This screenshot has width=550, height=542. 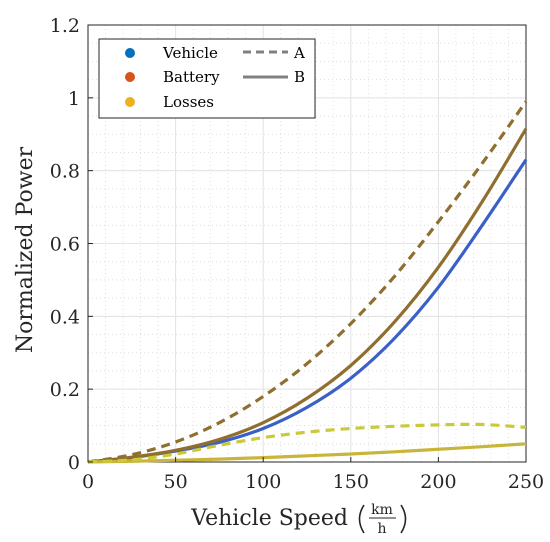 What do you see at coordinates (269, 518) in the screenshot?
I see `x-axis-label: Vehicle Speed` at bounding box center [269, 518].